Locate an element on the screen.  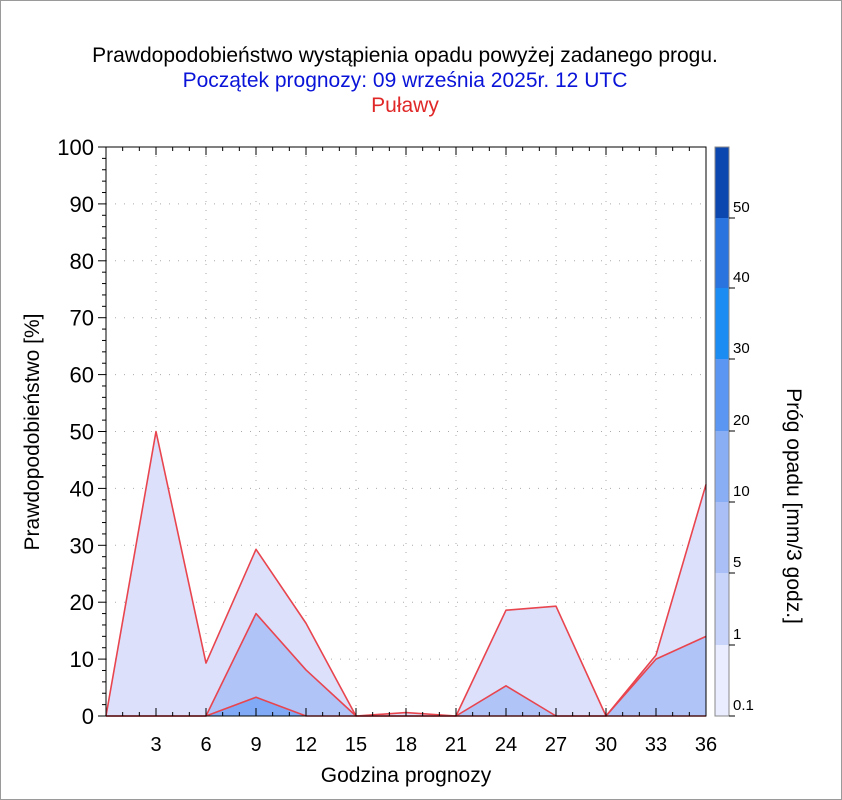
y-tick-label: 70 is located at coordinates (82, 318).